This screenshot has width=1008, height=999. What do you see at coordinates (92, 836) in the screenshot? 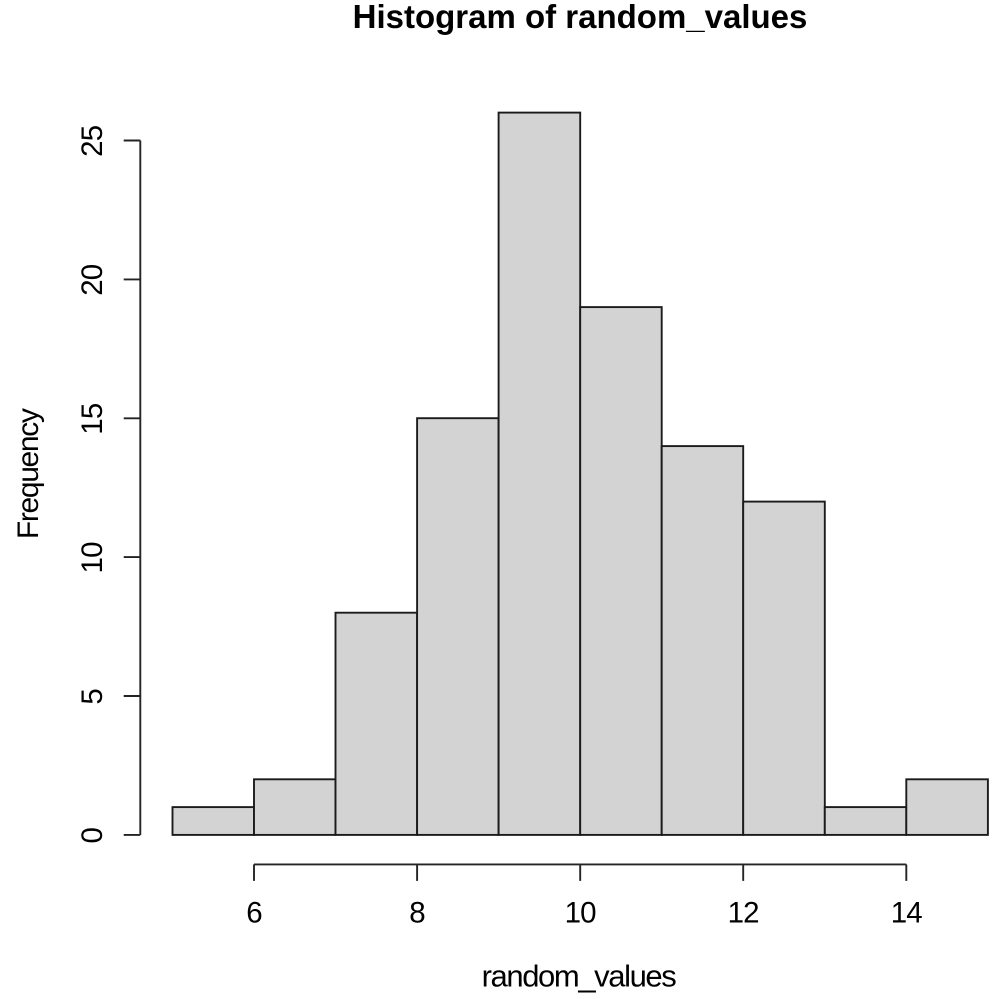
I see `svg-text: 0` at bounding box center [92, 836].